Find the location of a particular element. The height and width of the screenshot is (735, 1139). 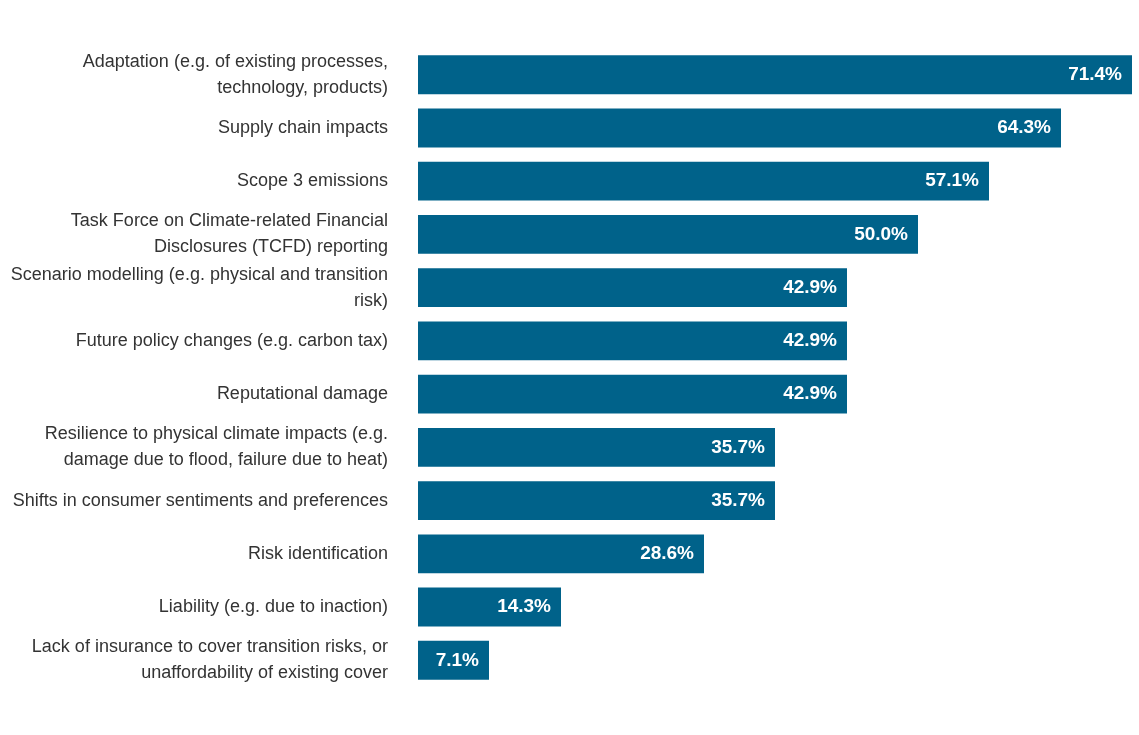

y-tick-label: Task Force on Climate-related Financial Disclosures (TCFD) reporting is located at coordinates (229, 233).